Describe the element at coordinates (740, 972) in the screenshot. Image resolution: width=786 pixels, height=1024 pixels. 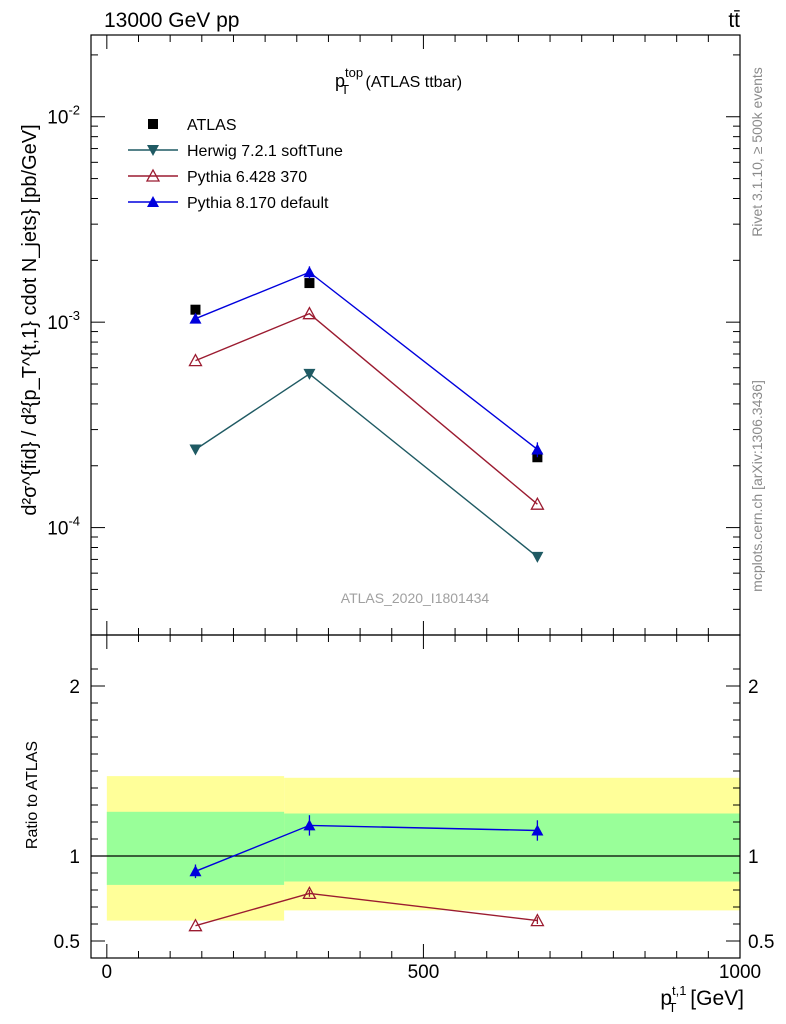
I see `x-tick-label: 1000` at that location.